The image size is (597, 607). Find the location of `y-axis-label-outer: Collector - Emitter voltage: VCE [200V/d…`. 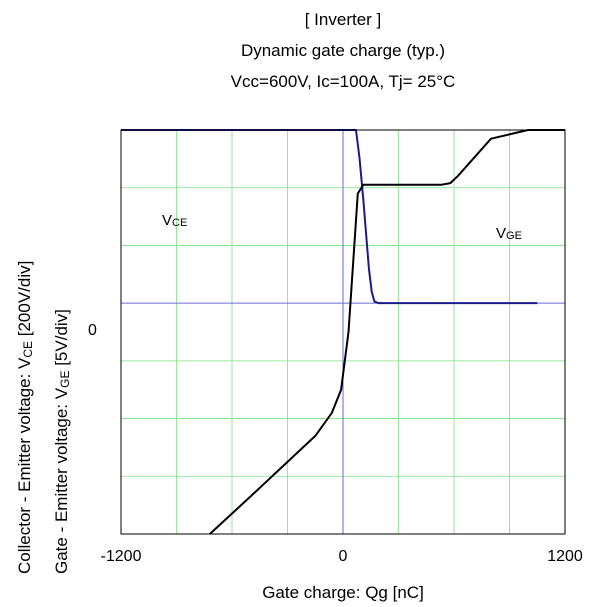

y-axis-label-outer: Collector - Emitter voltage: VCE [200V/d… is located at coordinates (25, 417).